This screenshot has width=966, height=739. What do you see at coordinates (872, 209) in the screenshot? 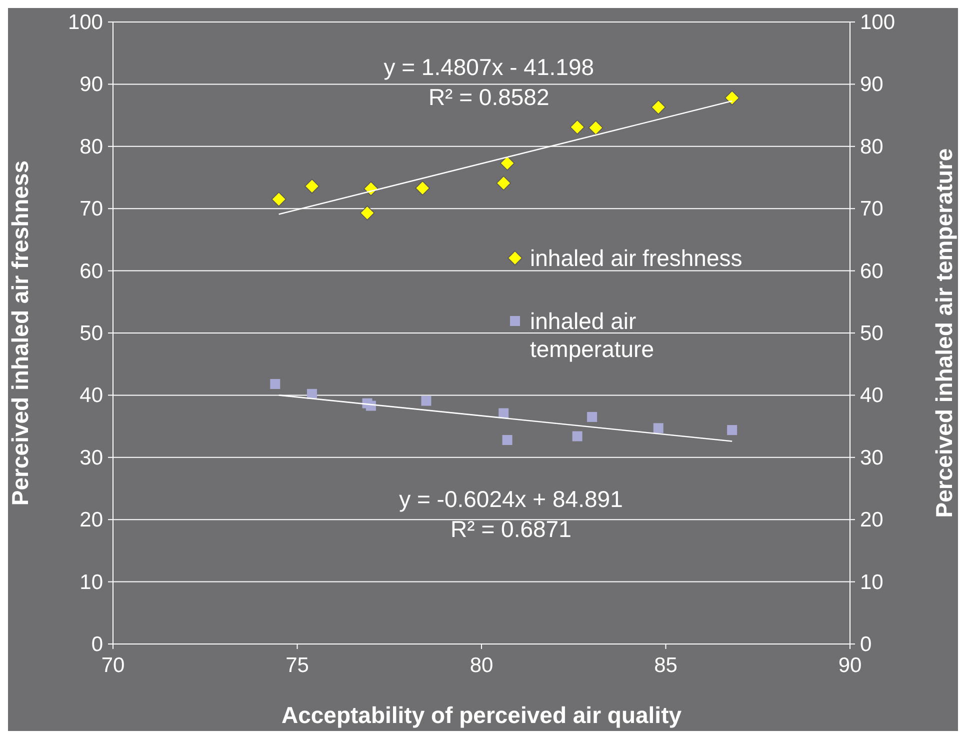
I see `y2-tick-label: 70` at bounding box center [872, 209].